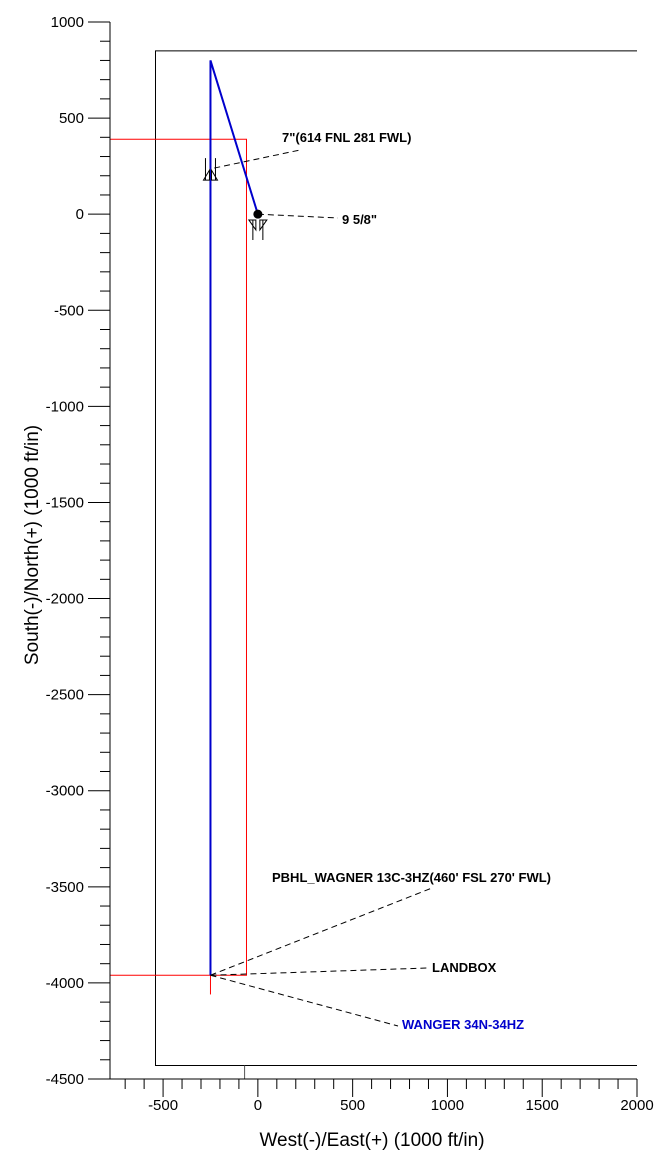  Describe the element at coordinates (65, 1079) in the screenshot. I see `y-tick-label: -4500` at that location.